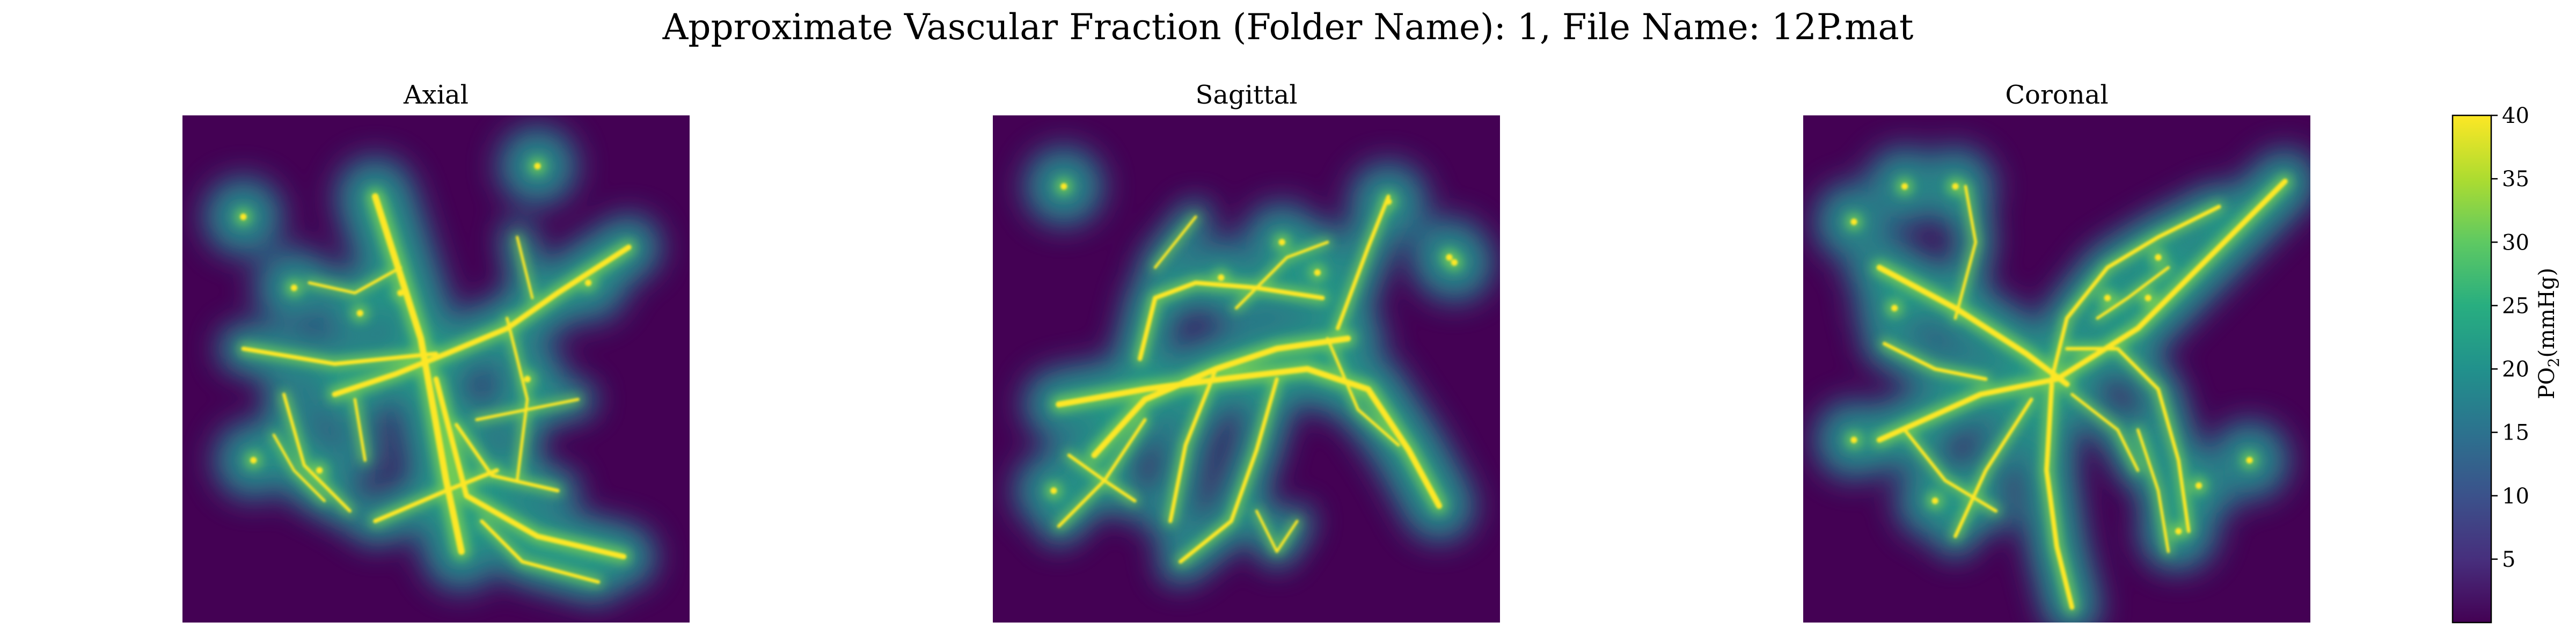 This screenshot has width=2576, height=644. What do you see at coordinates (2515, 116) in the screenshot?
I see `colorbar-tick-label: 40` at bounding box center [2515, 116].